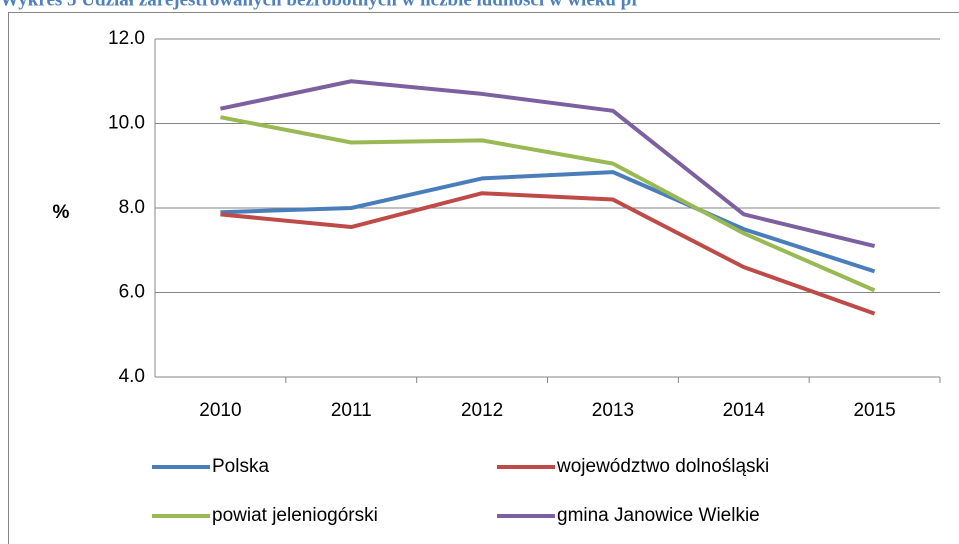  I want to click on series-line, so click(548, 222).